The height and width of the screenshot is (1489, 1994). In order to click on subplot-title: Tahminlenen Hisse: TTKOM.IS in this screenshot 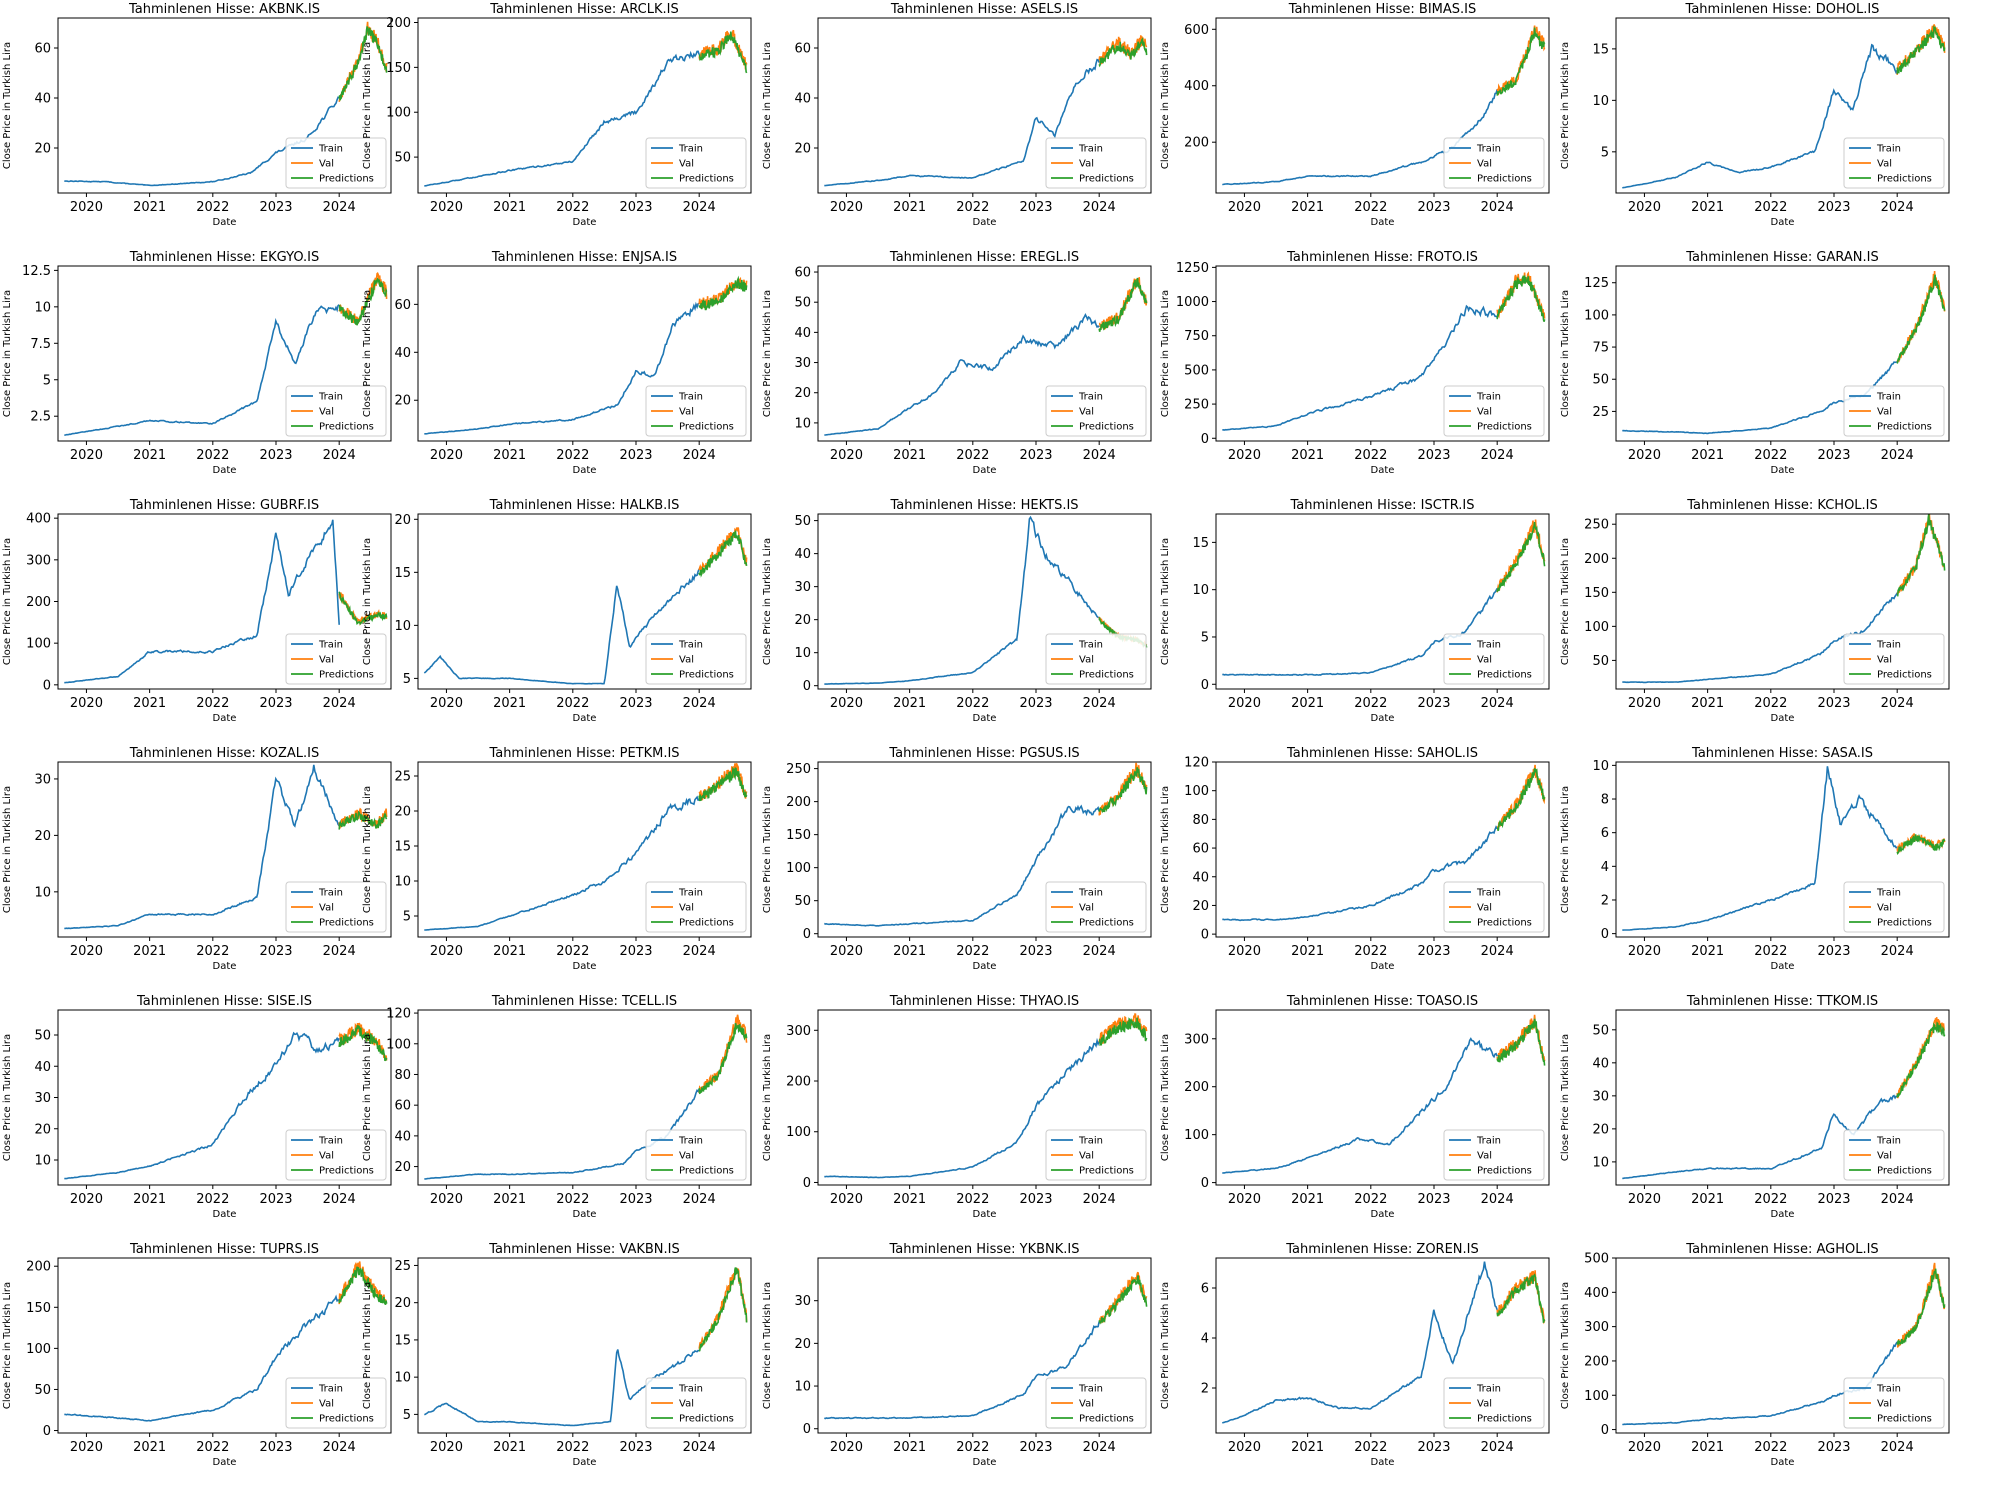, I will do `click(1782, 1001)`.